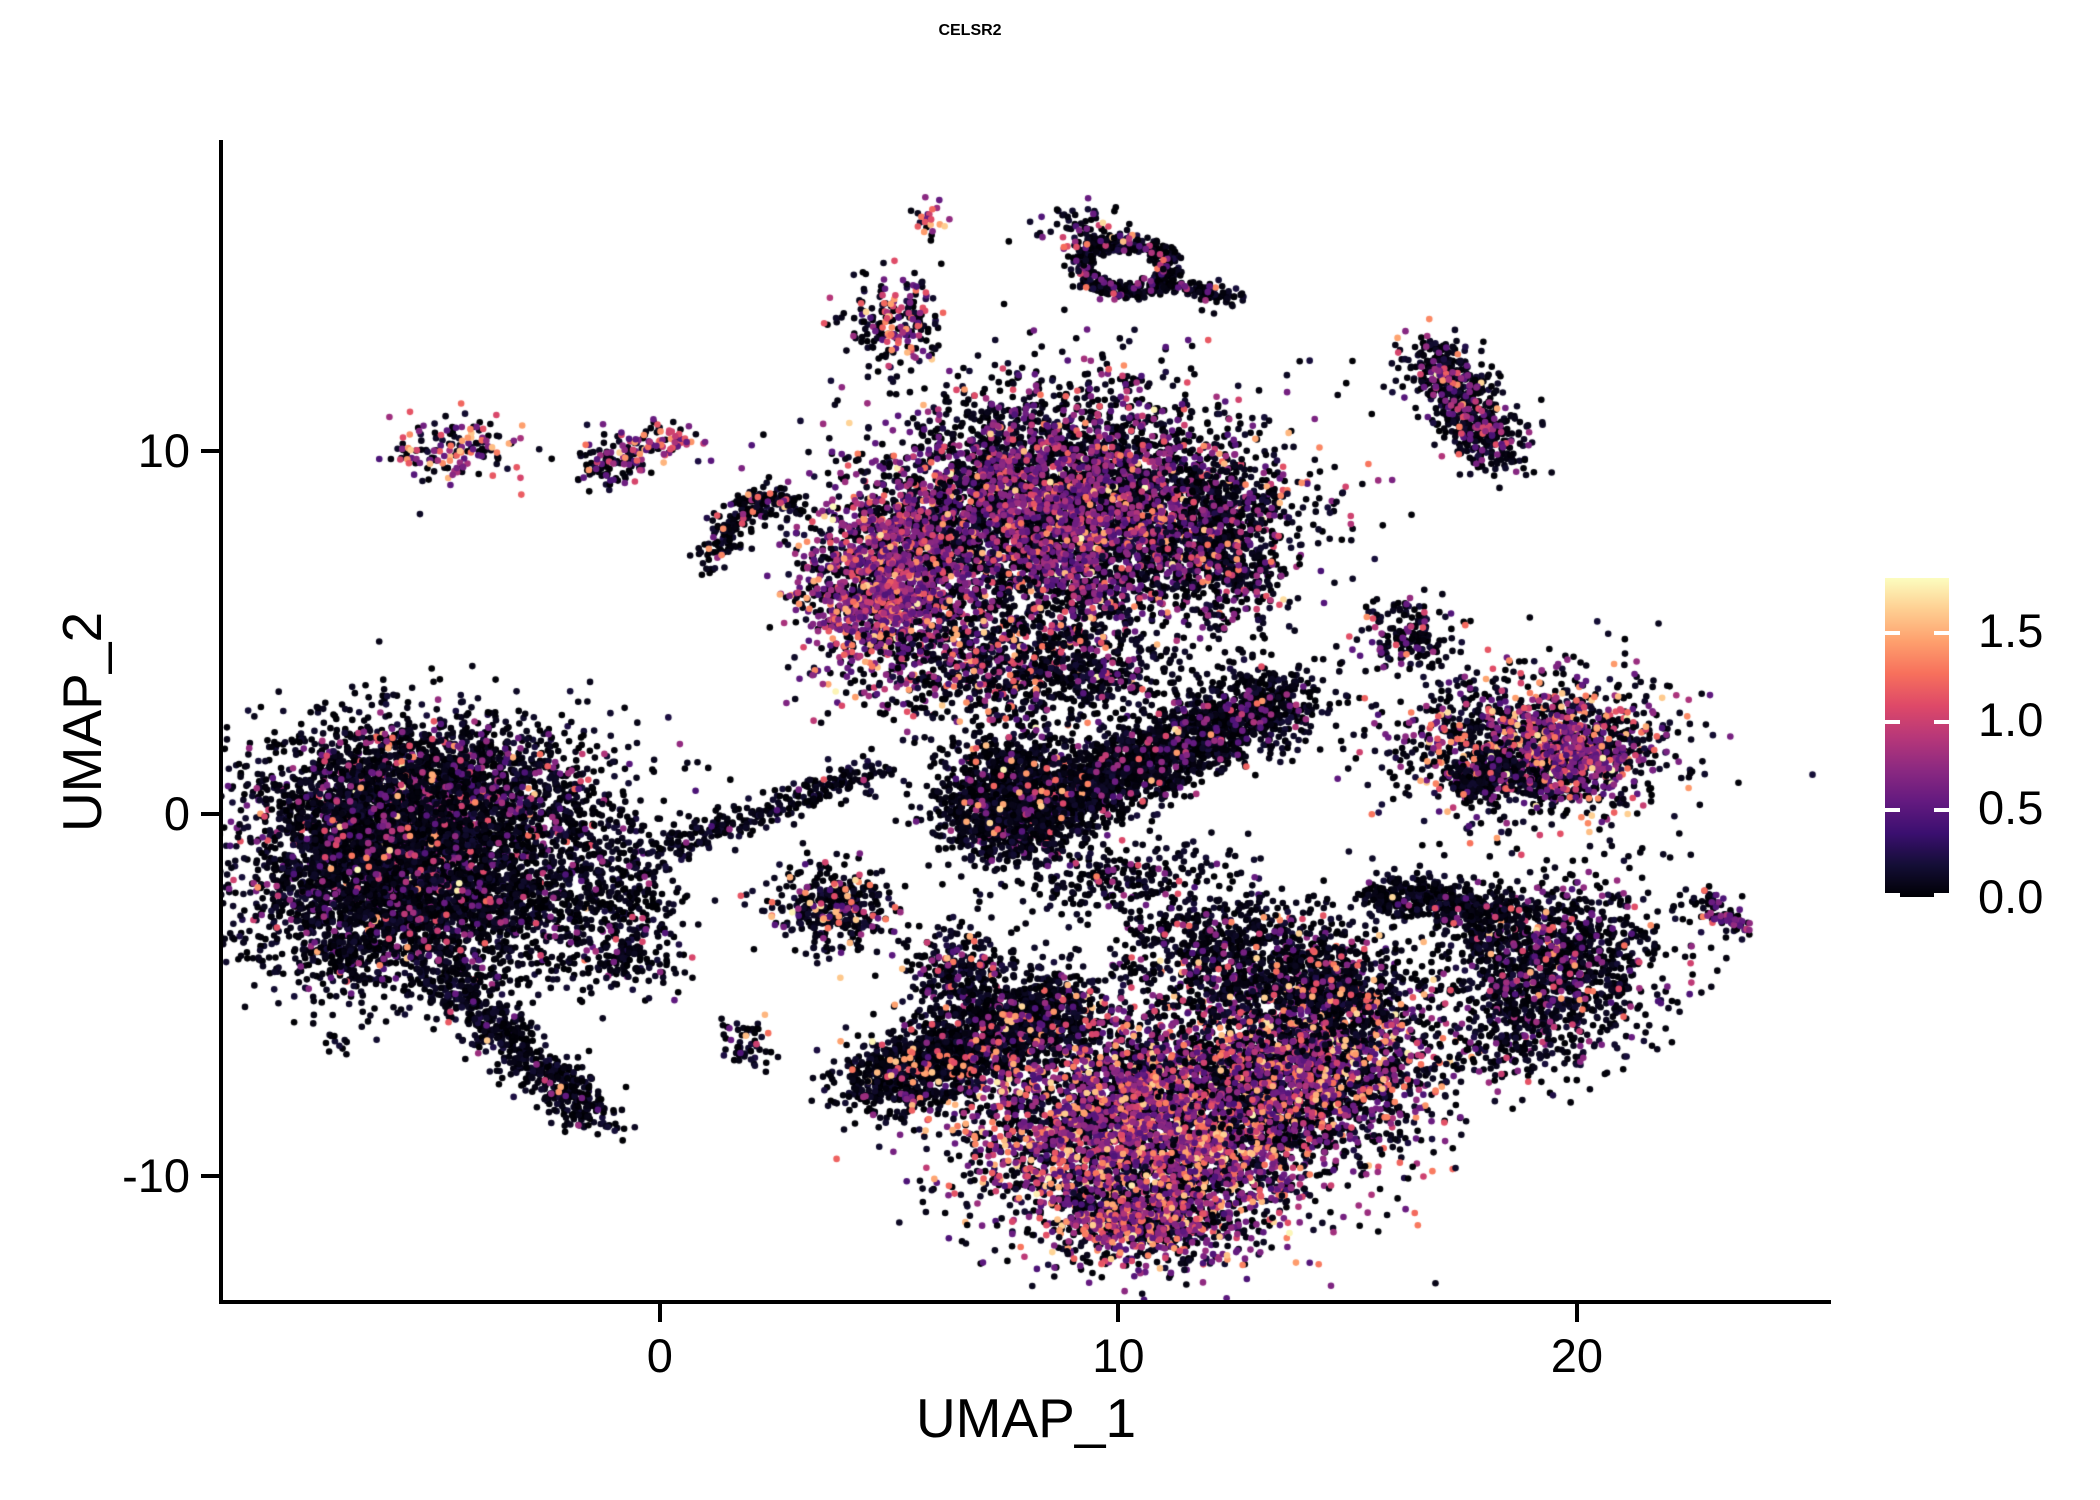 This screenshot has width=2100, height=1500. Describe the element at coordinates (1941, 633) in the screenshot. I see `colorbar-tick-1.5-r` at that location.